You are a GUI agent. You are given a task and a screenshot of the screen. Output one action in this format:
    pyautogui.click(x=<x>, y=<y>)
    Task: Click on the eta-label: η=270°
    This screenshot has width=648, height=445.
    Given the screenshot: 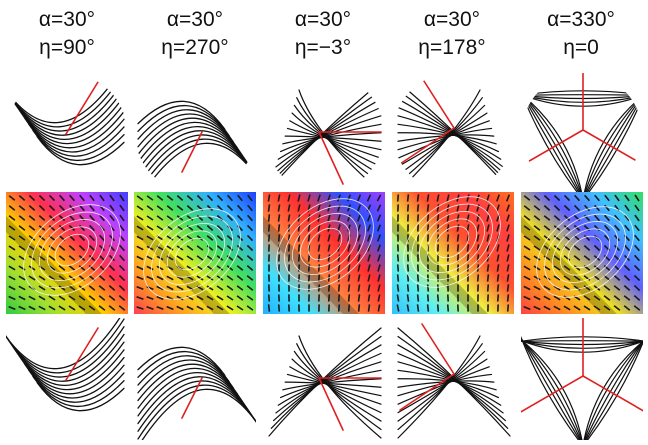 What is the action you would take?
    pyautogui.click(x=195, y=47)
    